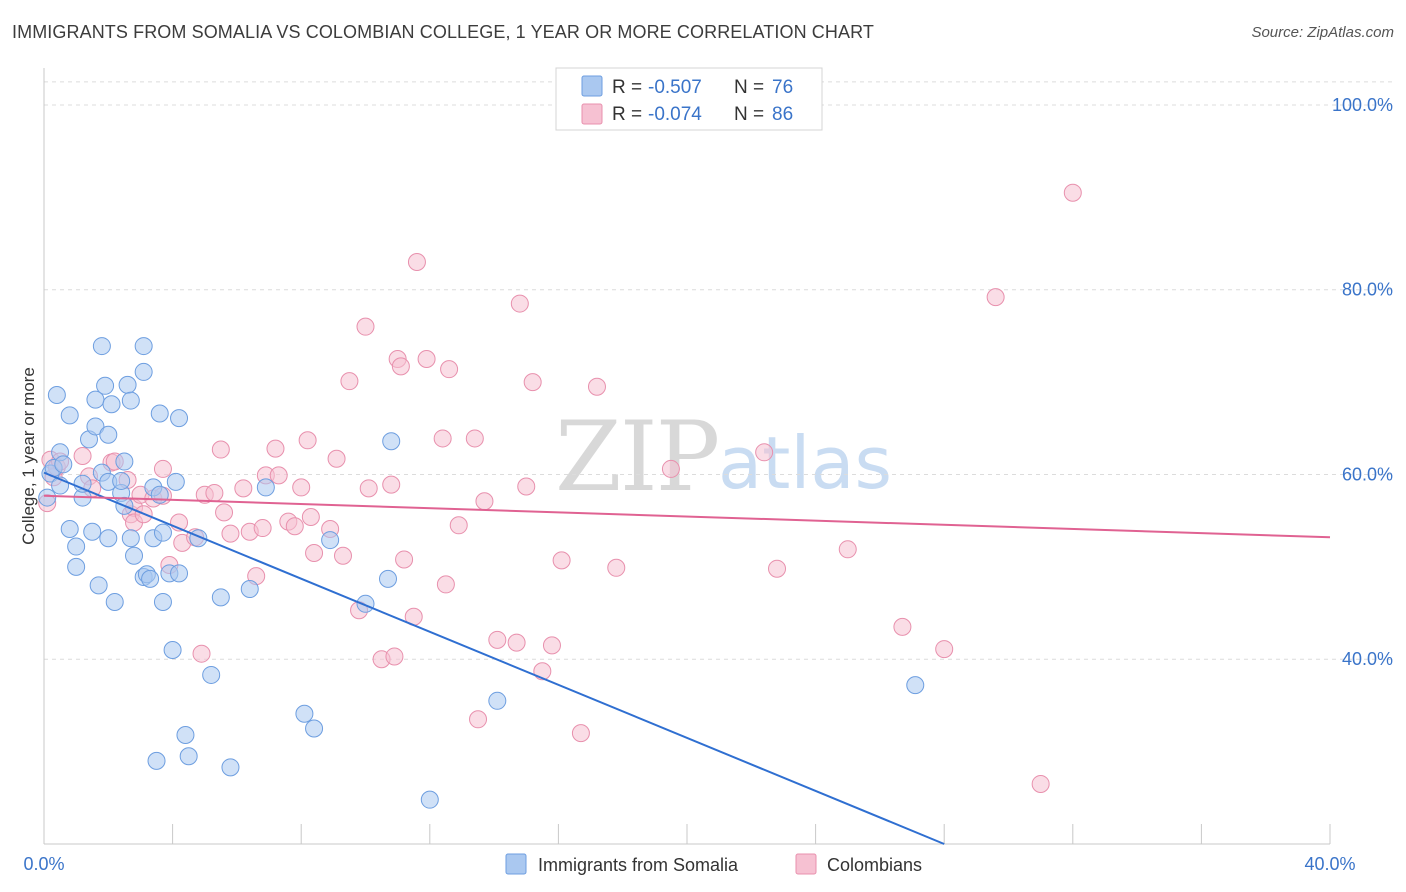  Describe the element at coordinates (1329, 864) in the screenshot. I see `x-tick-label-max: 40.0%` at that location.